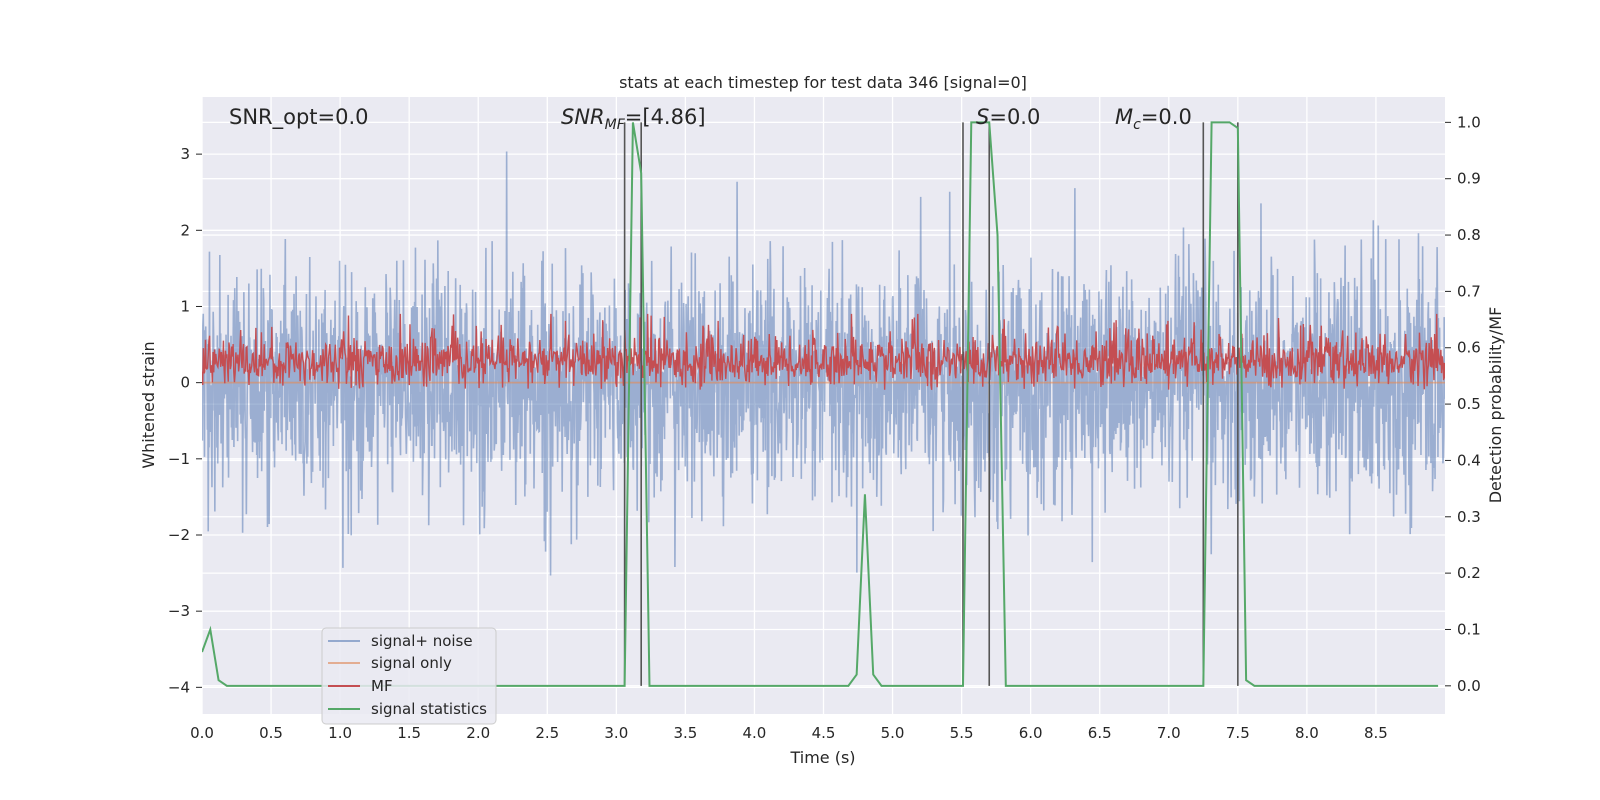 The image size is (1600, 800). I want to click on x-tick-label: 3.5, so click(685, 733).